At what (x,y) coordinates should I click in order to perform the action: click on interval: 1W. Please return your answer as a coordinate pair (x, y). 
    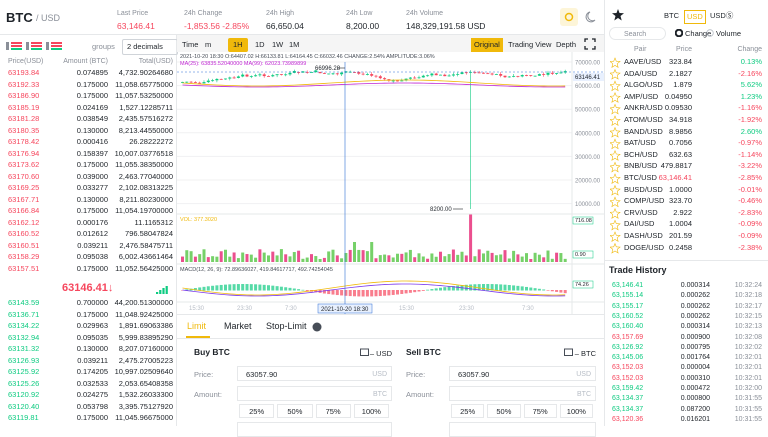
    Looking at the image, I should click on (278, 44).